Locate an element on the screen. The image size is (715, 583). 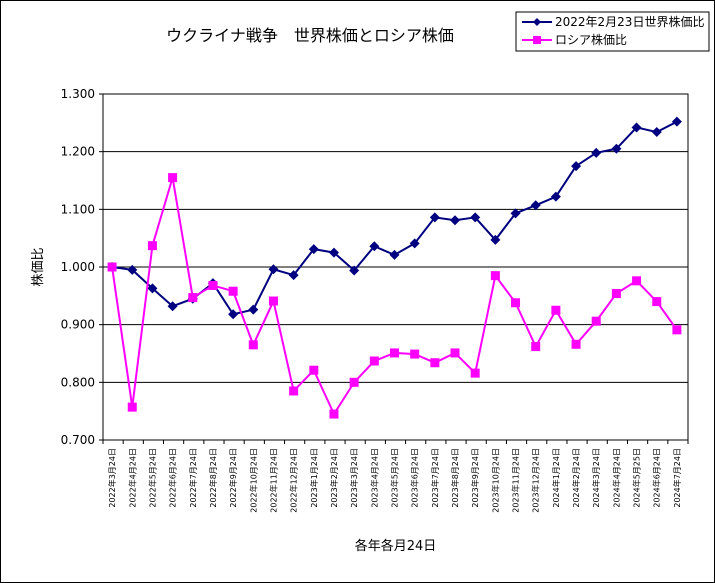
legend: 2022年2月23日世界株価比 ロシア株価比 is located at coordinates (612, 31).